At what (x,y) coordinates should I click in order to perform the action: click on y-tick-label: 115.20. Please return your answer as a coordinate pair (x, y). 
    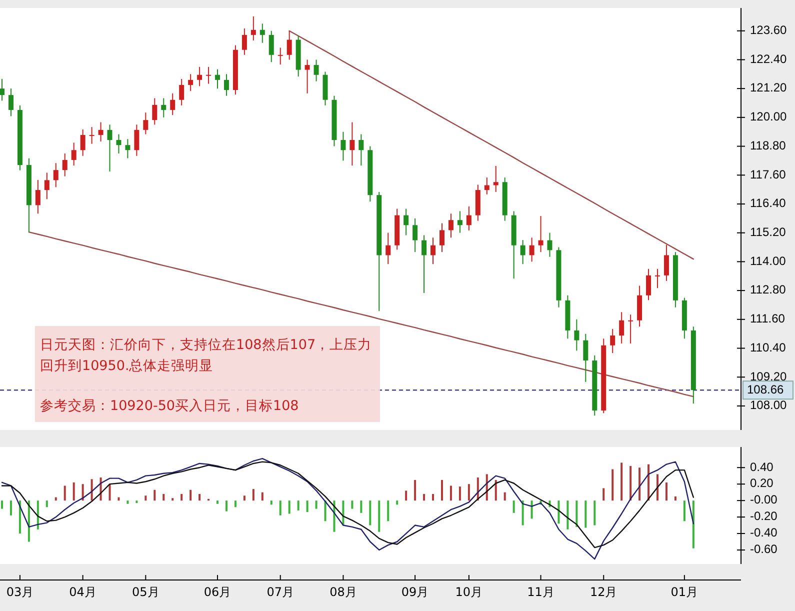
    Looking at the image, I should click on (768, 232).